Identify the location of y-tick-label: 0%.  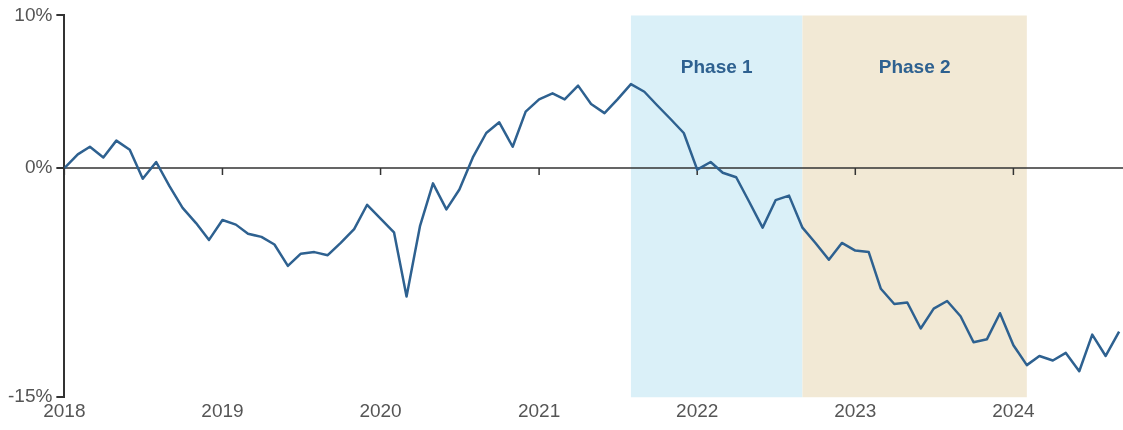
(38, 167).